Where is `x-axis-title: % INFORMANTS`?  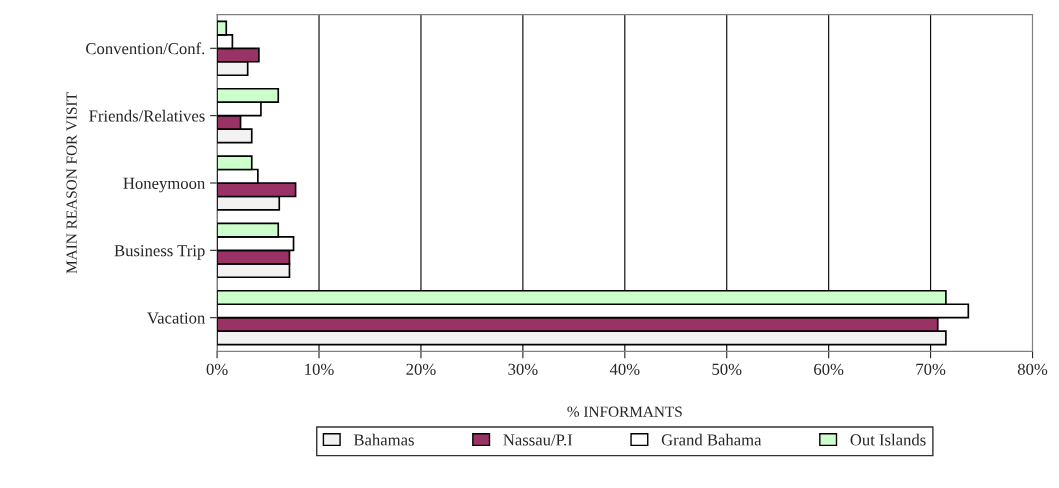
x-axis-title: % INFORMANTS is located at coordinates (624, 411).